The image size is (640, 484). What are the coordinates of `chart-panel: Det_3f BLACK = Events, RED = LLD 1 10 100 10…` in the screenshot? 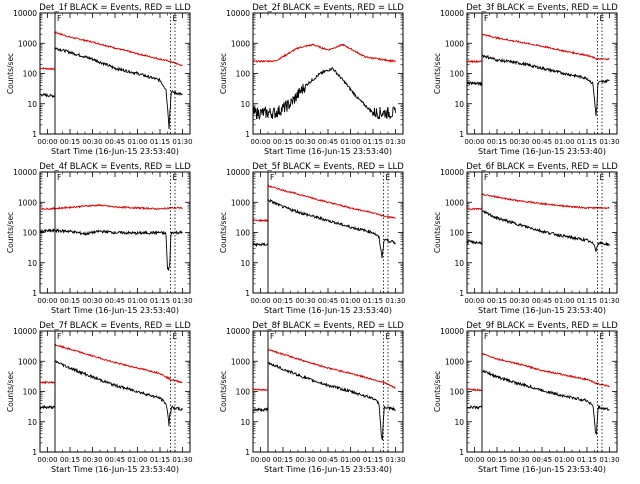 It's located at (526, 79).